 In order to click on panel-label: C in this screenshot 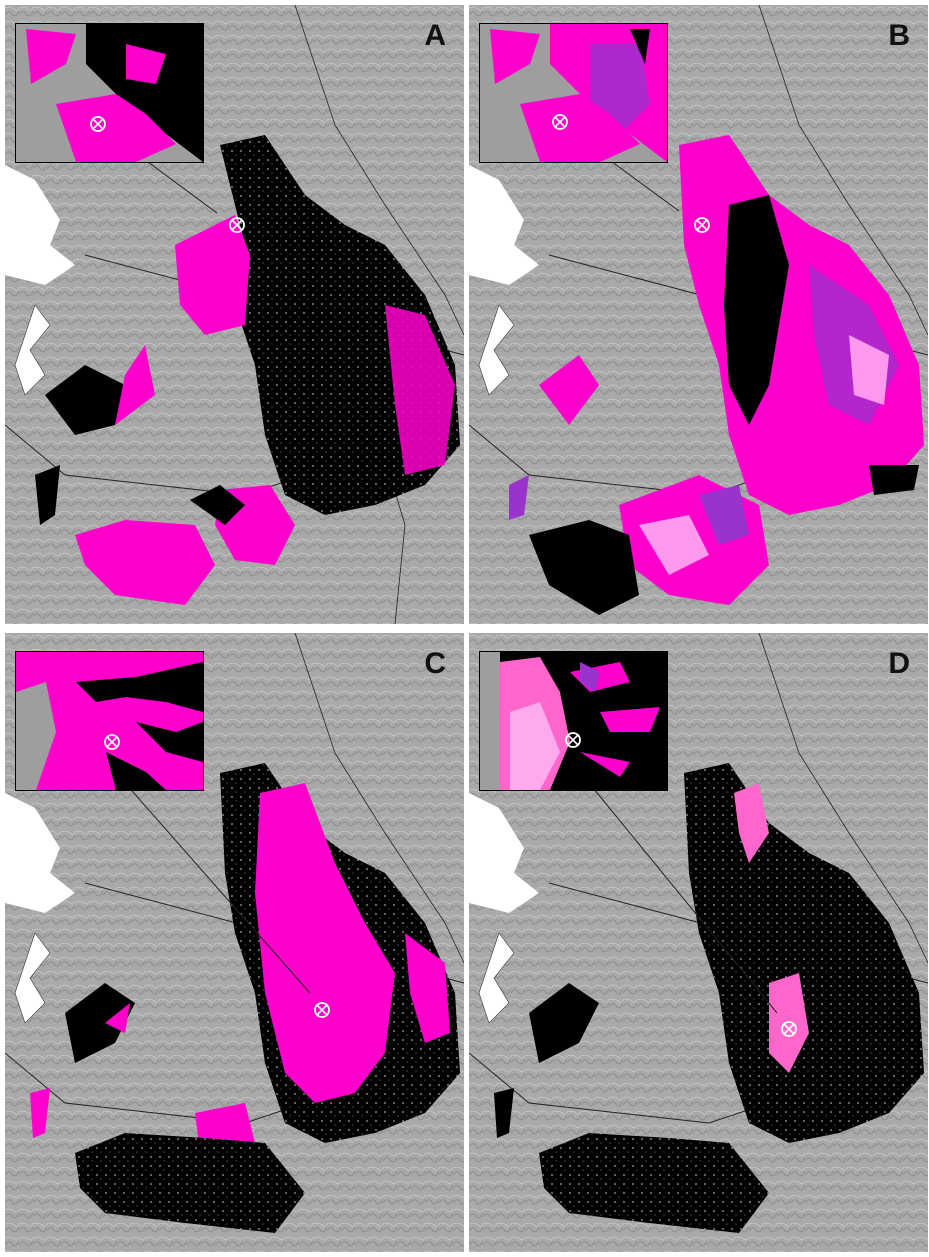, I will do `click(435, 663)`.